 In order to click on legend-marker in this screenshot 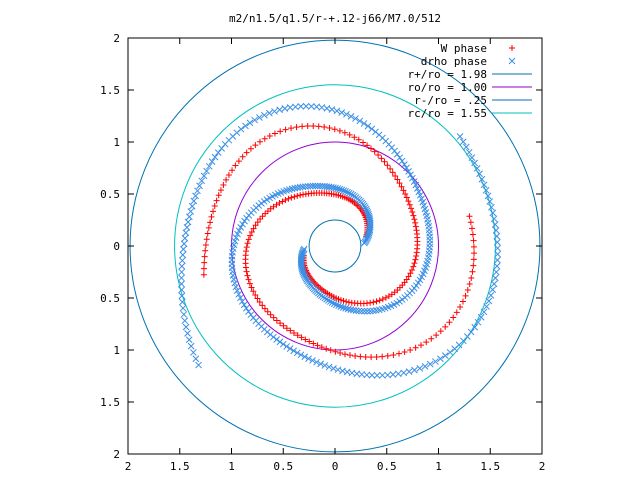, I will do `click(512, 48)`.